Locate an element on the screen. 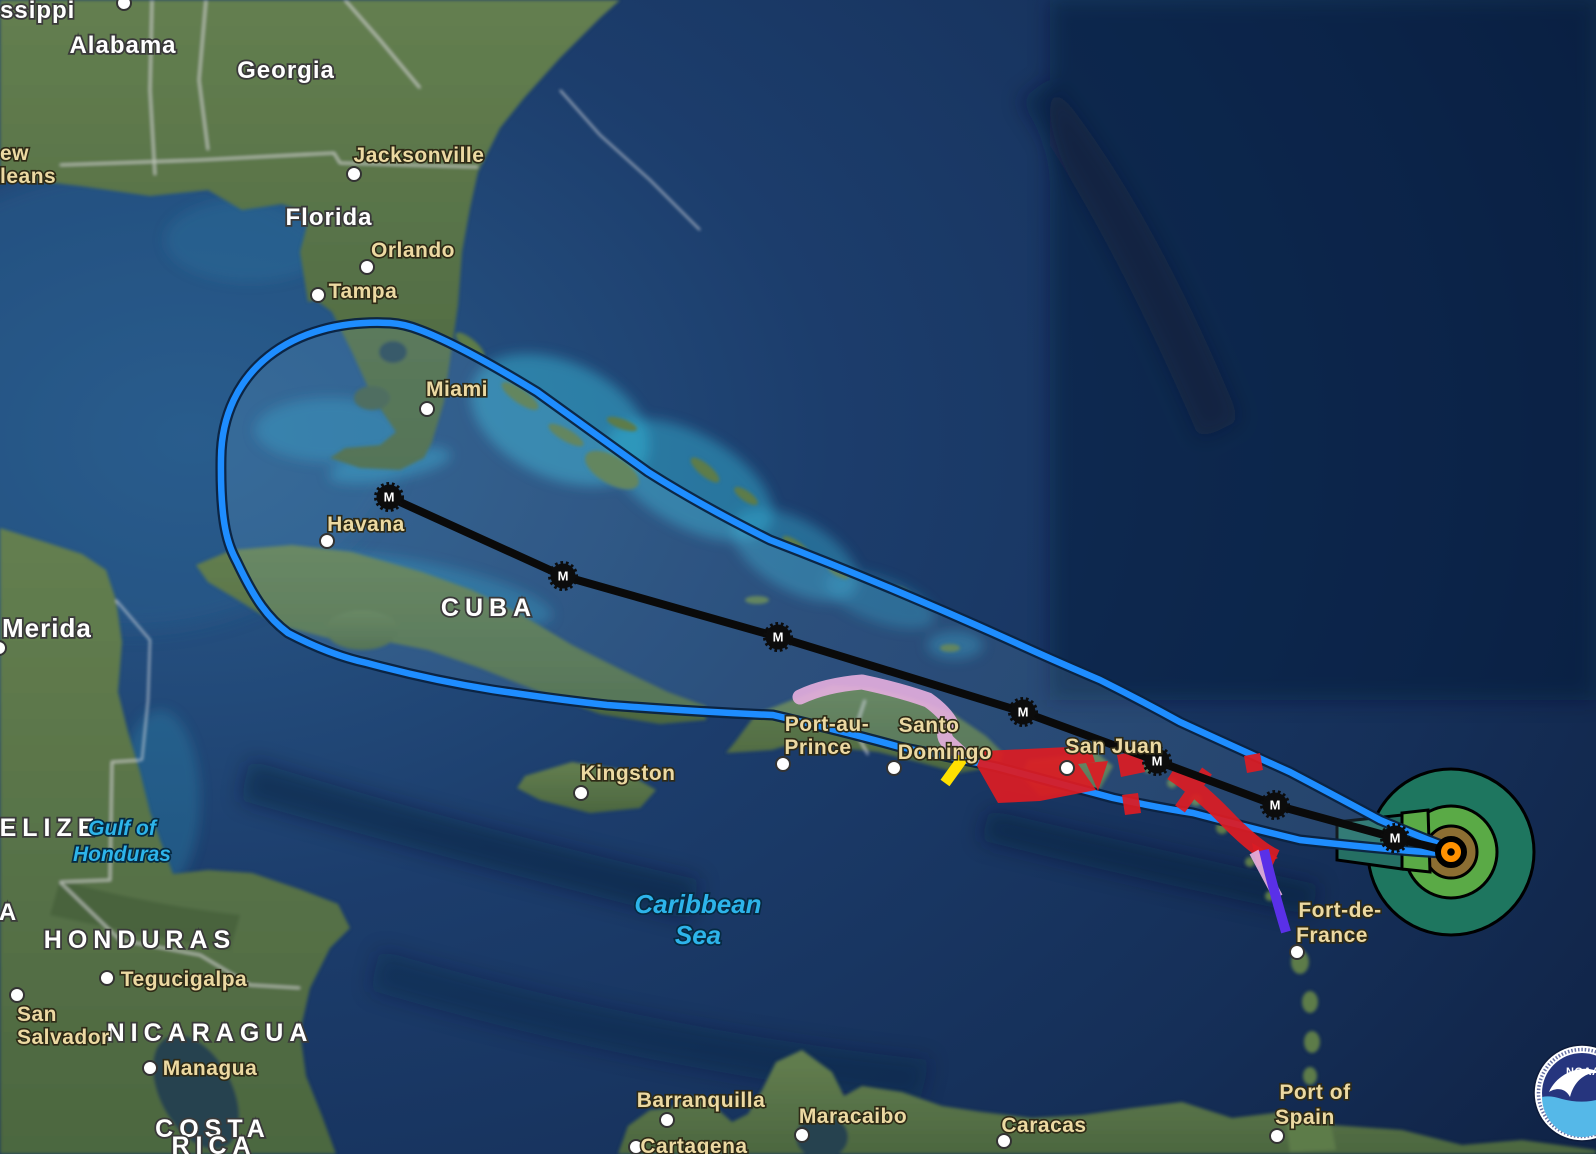 Image resolution: width=1596 pixels, height=1154 pixels. city-dot-cartagena is located at coordinates (636, 1146).